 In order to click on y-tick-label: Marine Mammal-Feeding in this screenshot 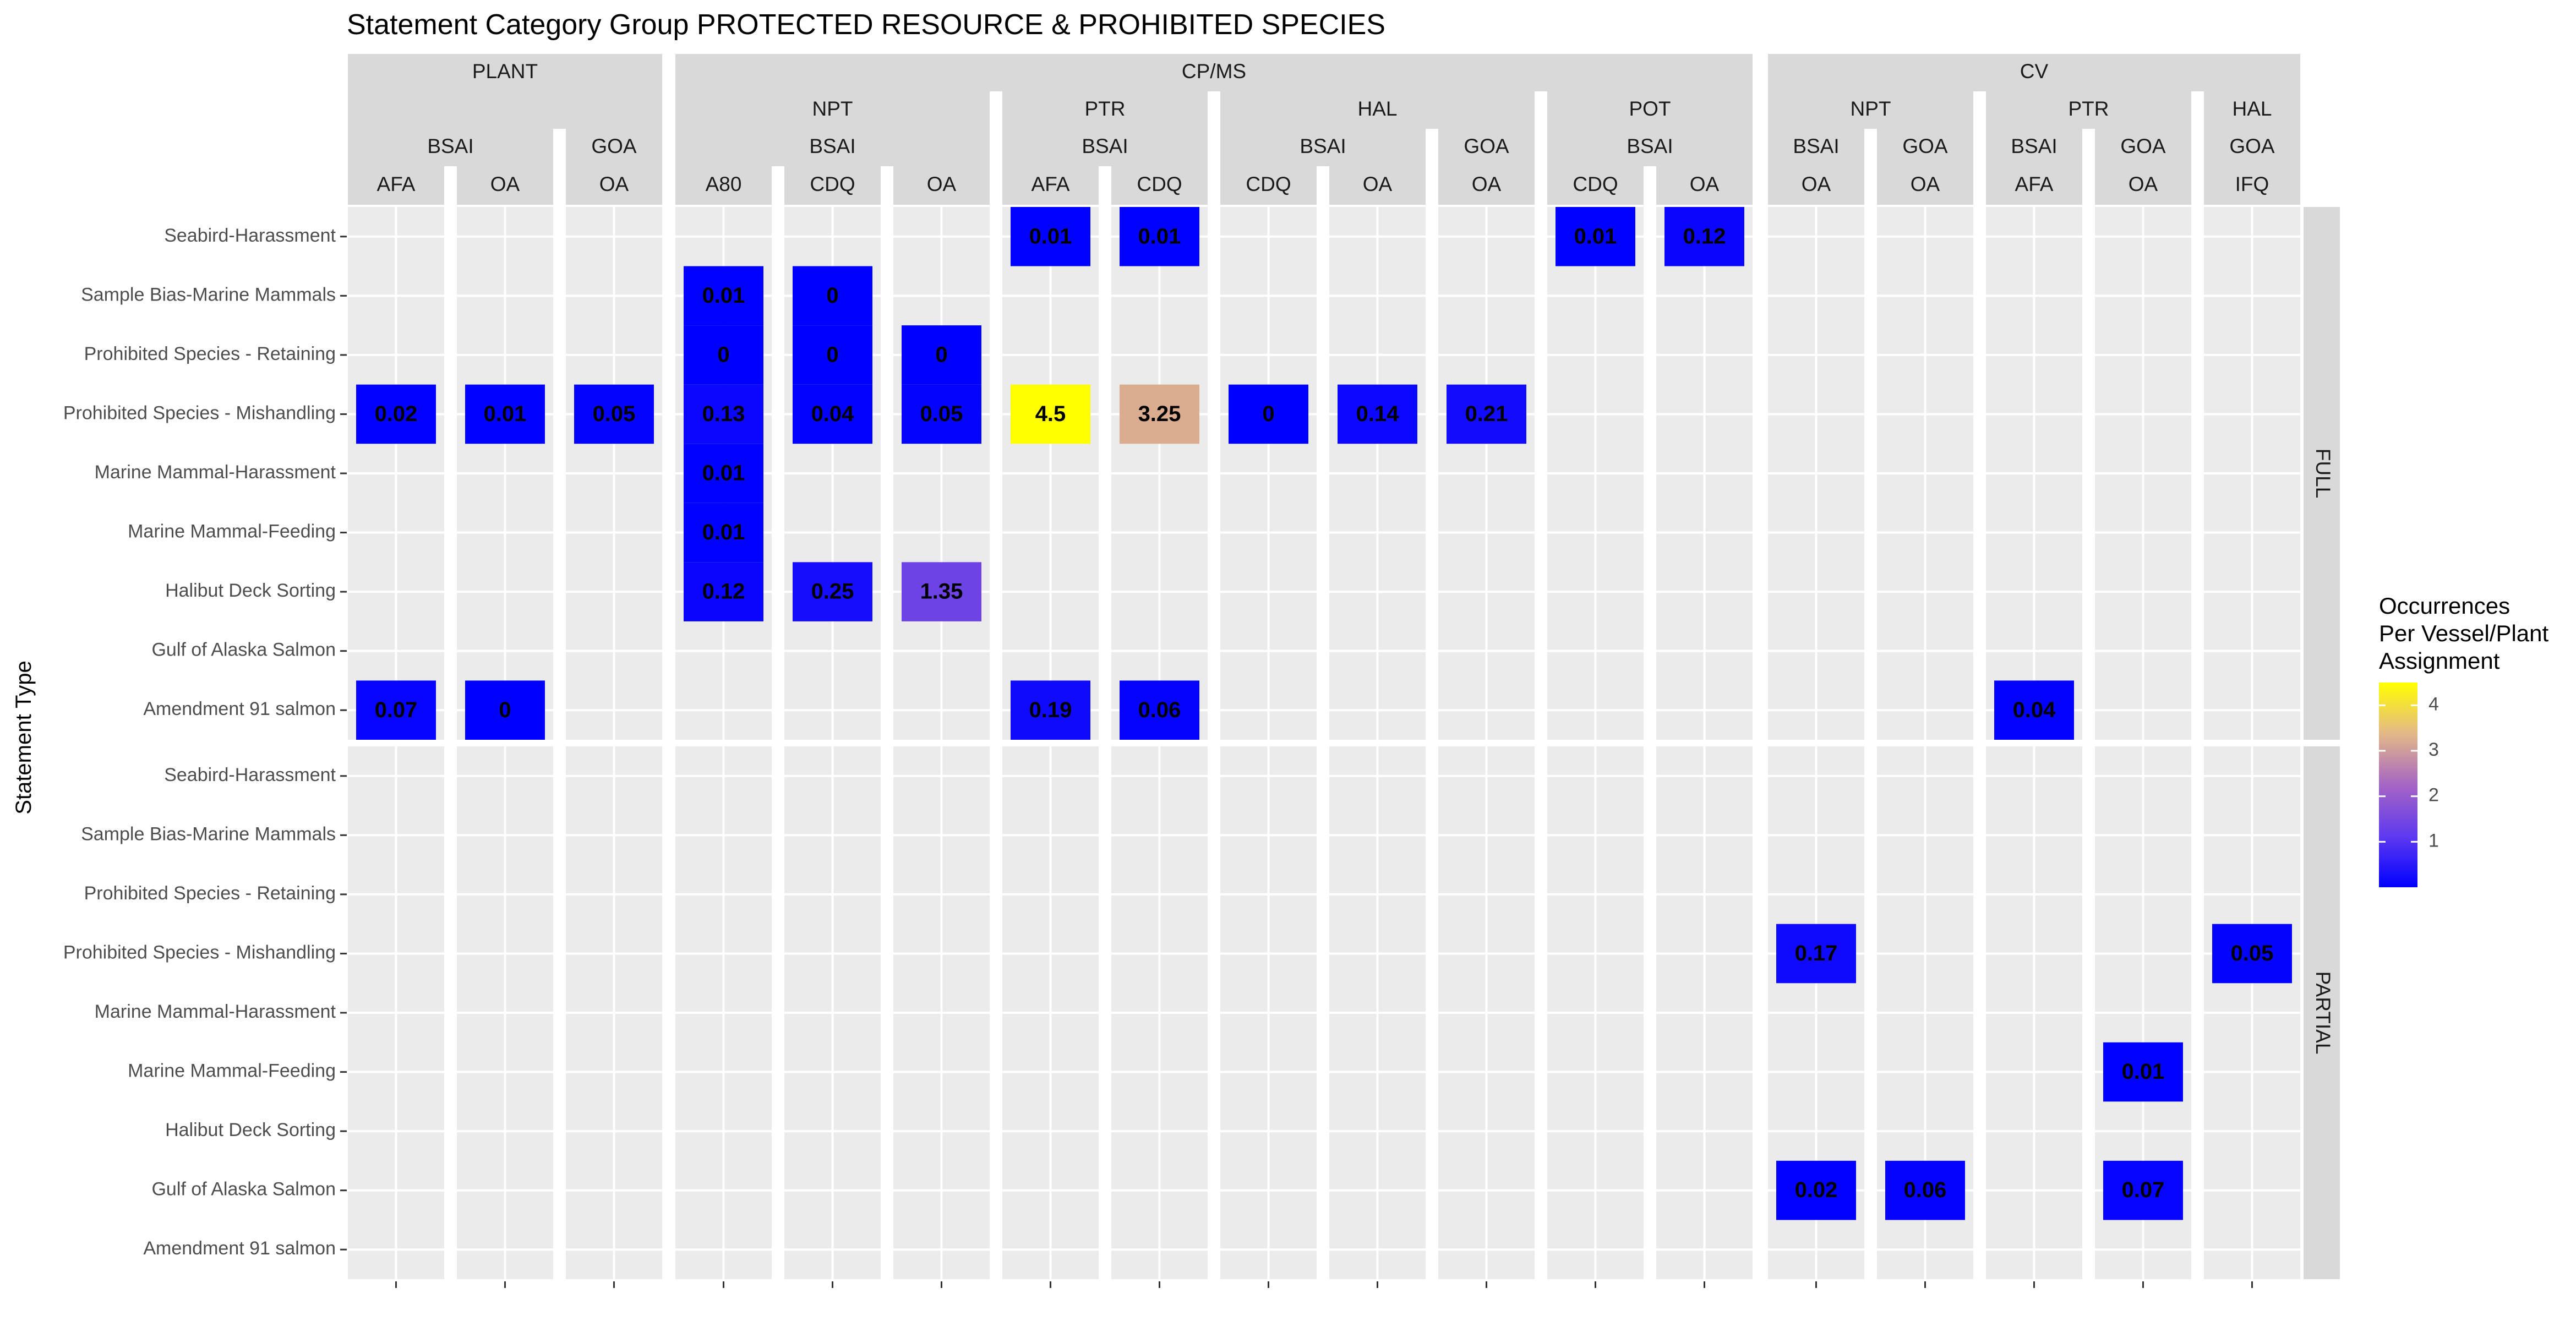, I will do `click(232, 1071)`.